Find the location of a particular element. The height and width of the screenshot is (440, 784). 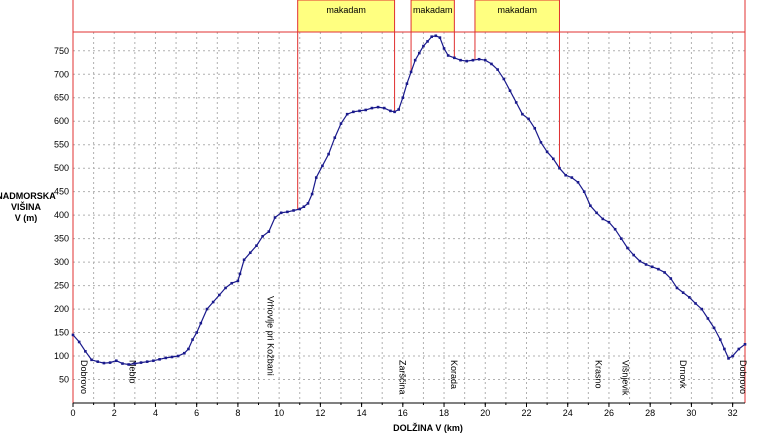

y-tick-label-1: 100 is located at coordinates (61, 356).